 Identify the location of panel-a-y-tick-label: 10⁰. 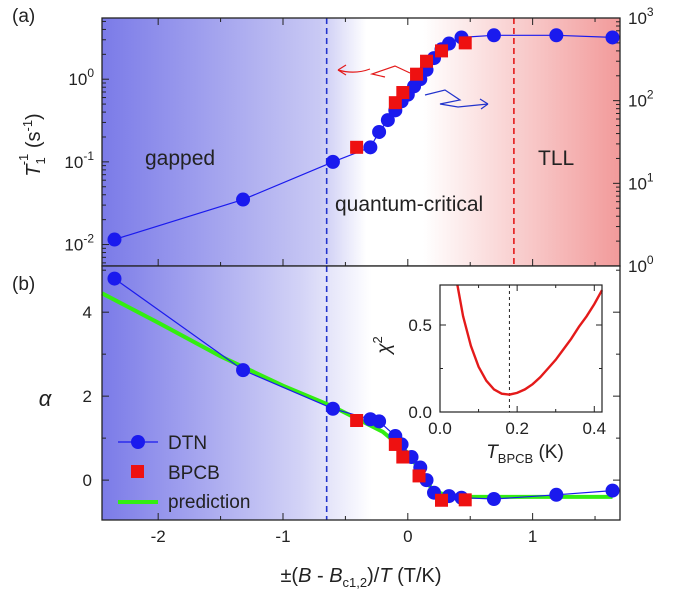
(81, 77).